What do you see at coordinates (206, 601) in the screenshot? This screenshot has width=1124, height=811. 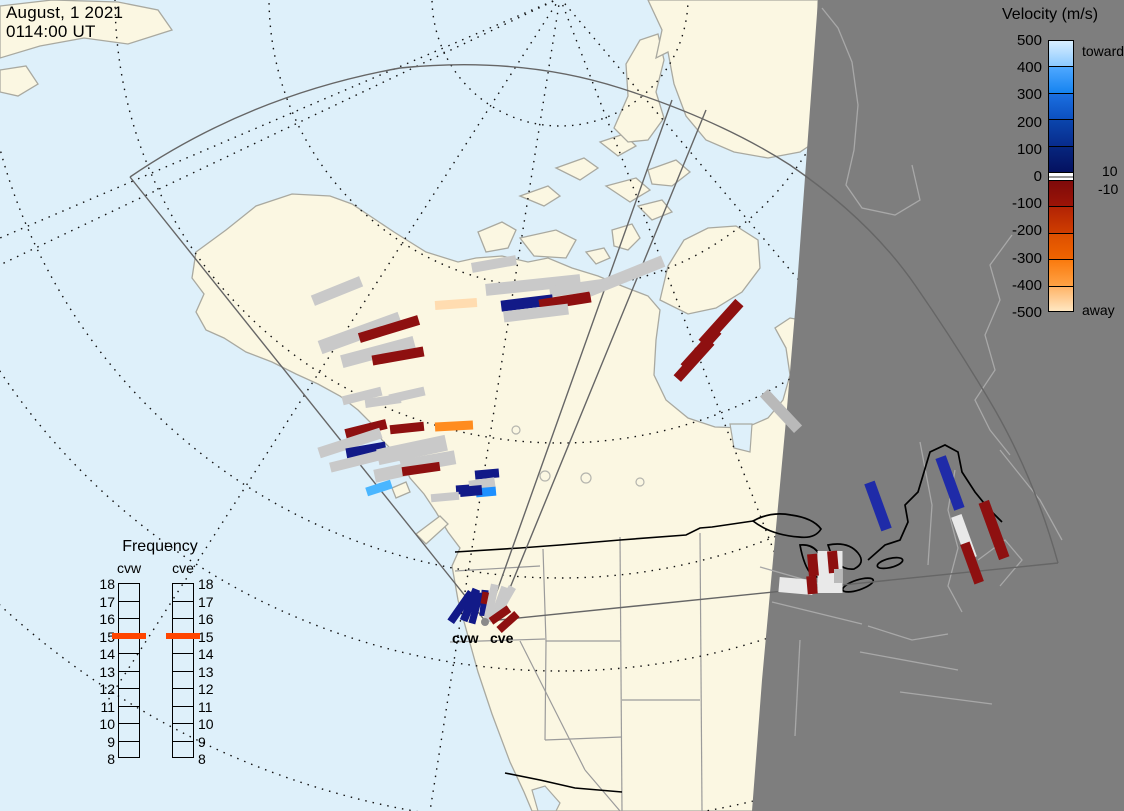 I see `freq-tick-right: 17` at bounding box center [206, 601].